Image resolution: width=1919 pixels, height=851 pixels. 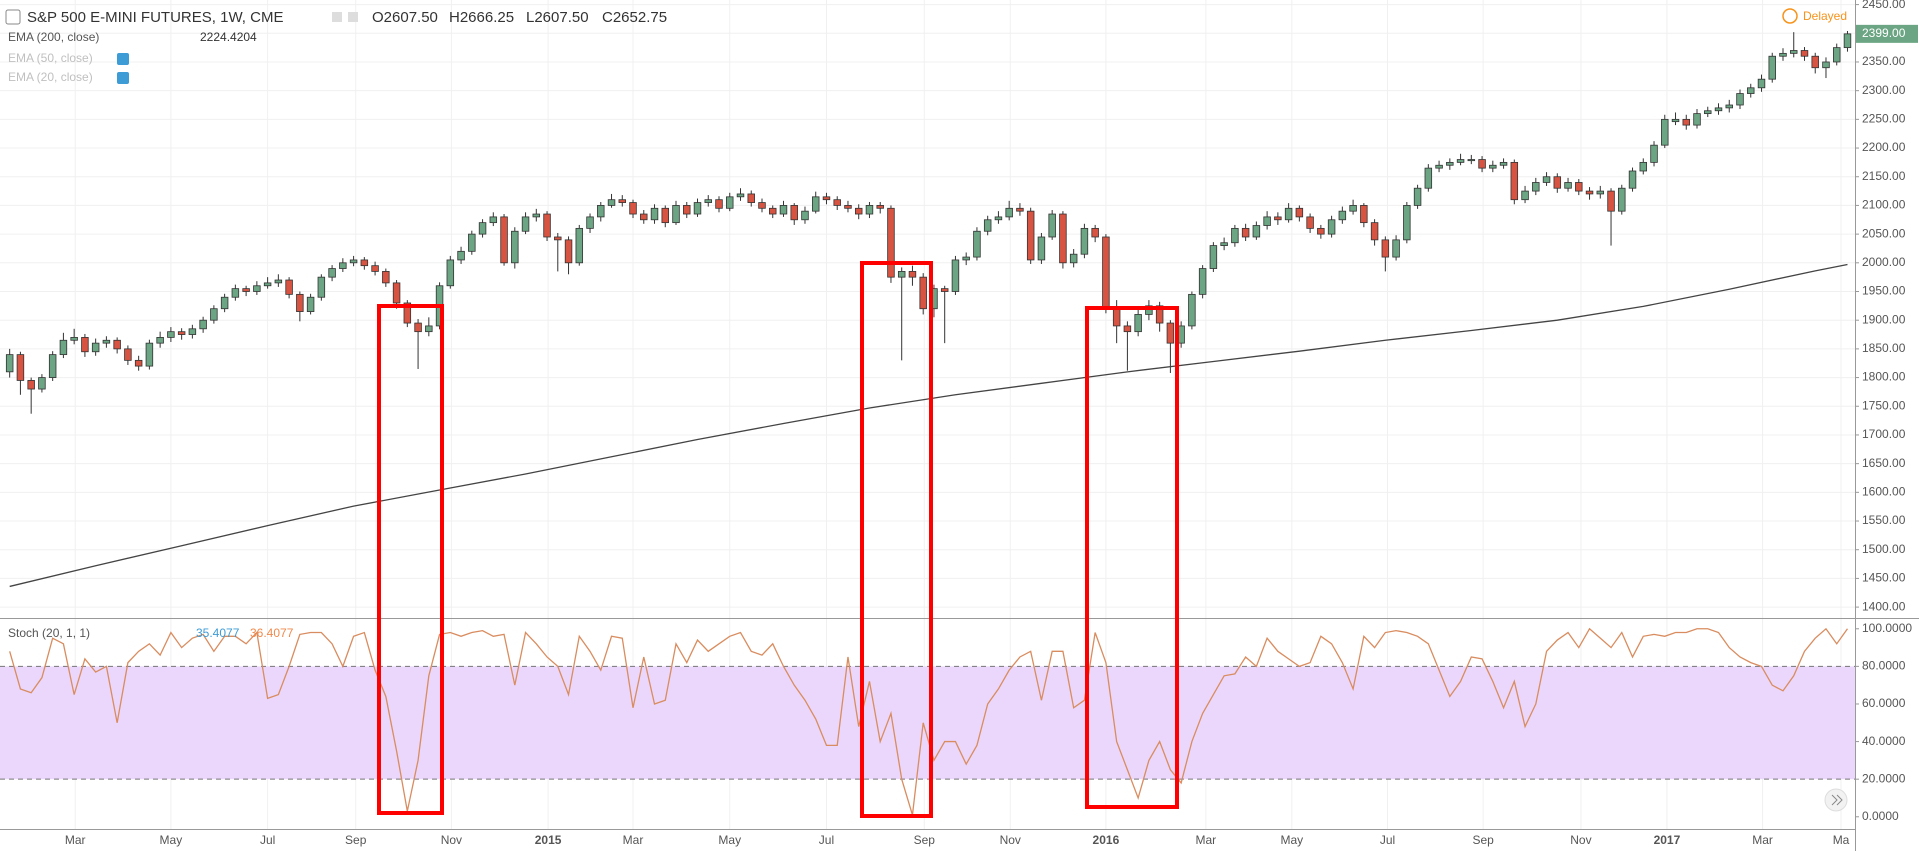 I want to click on collapse-icon, so click(x=13, y=17).